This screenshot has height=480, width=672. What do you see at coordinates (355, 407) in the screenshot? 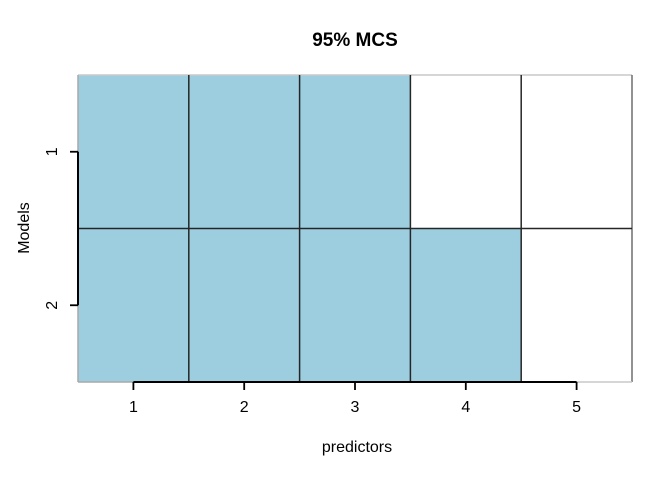
I see `x-tick-label: 3` at bounding box center [355, 407].